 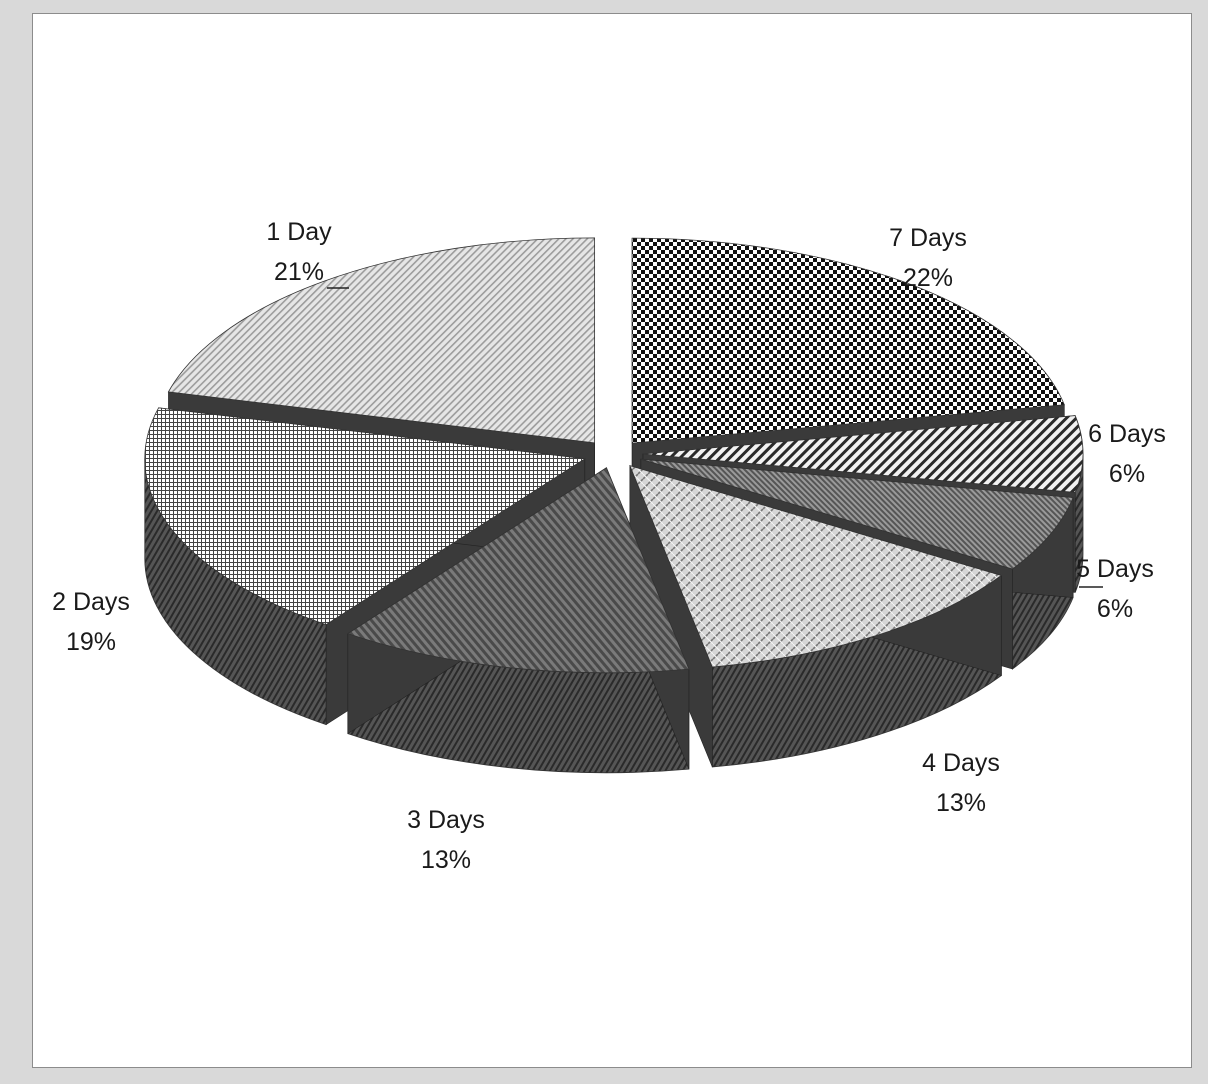 What do you see at coordinates (961, 763) in the screenshot?
I see `slice-label: 4 Days` at bounding box center [961, 763].